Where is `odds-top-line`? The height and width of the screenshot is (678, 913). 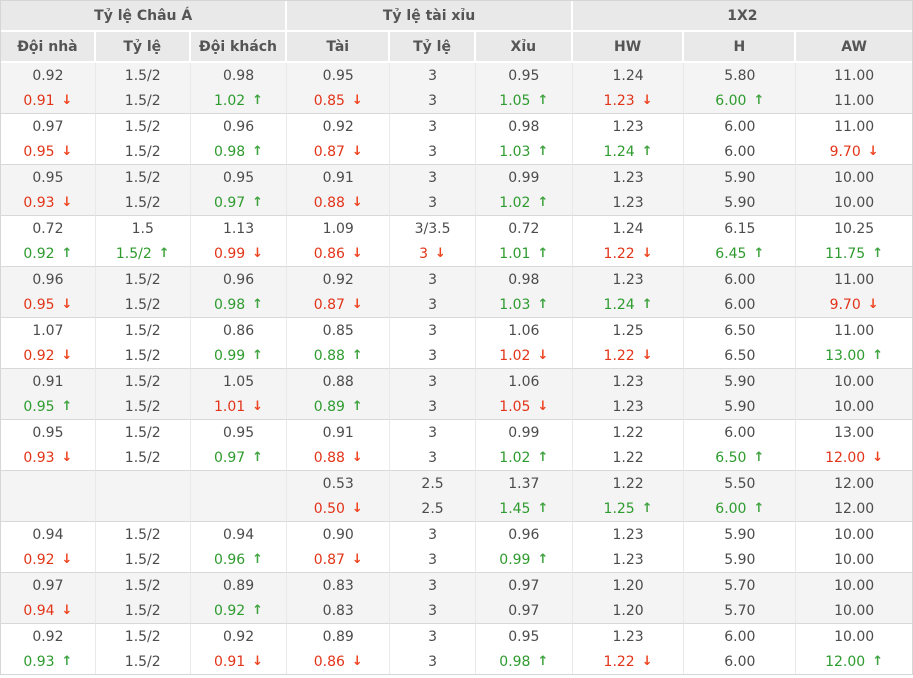
odds-top-line is located at coordinates (239, 483).